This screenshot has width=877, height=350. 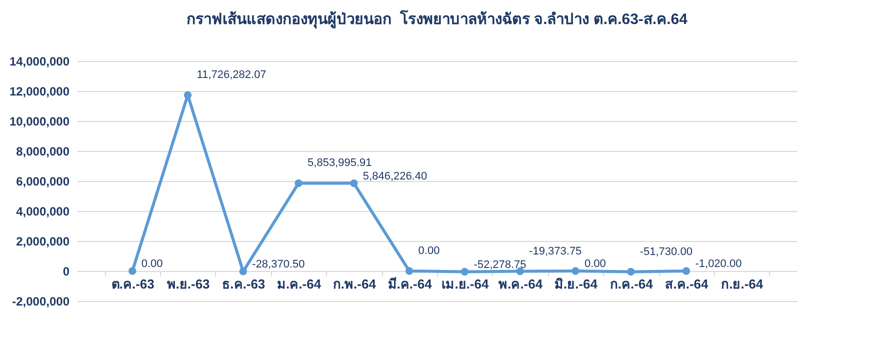 I want to click on y-tick-label: 4,000,000, so click(x=43, y=211).